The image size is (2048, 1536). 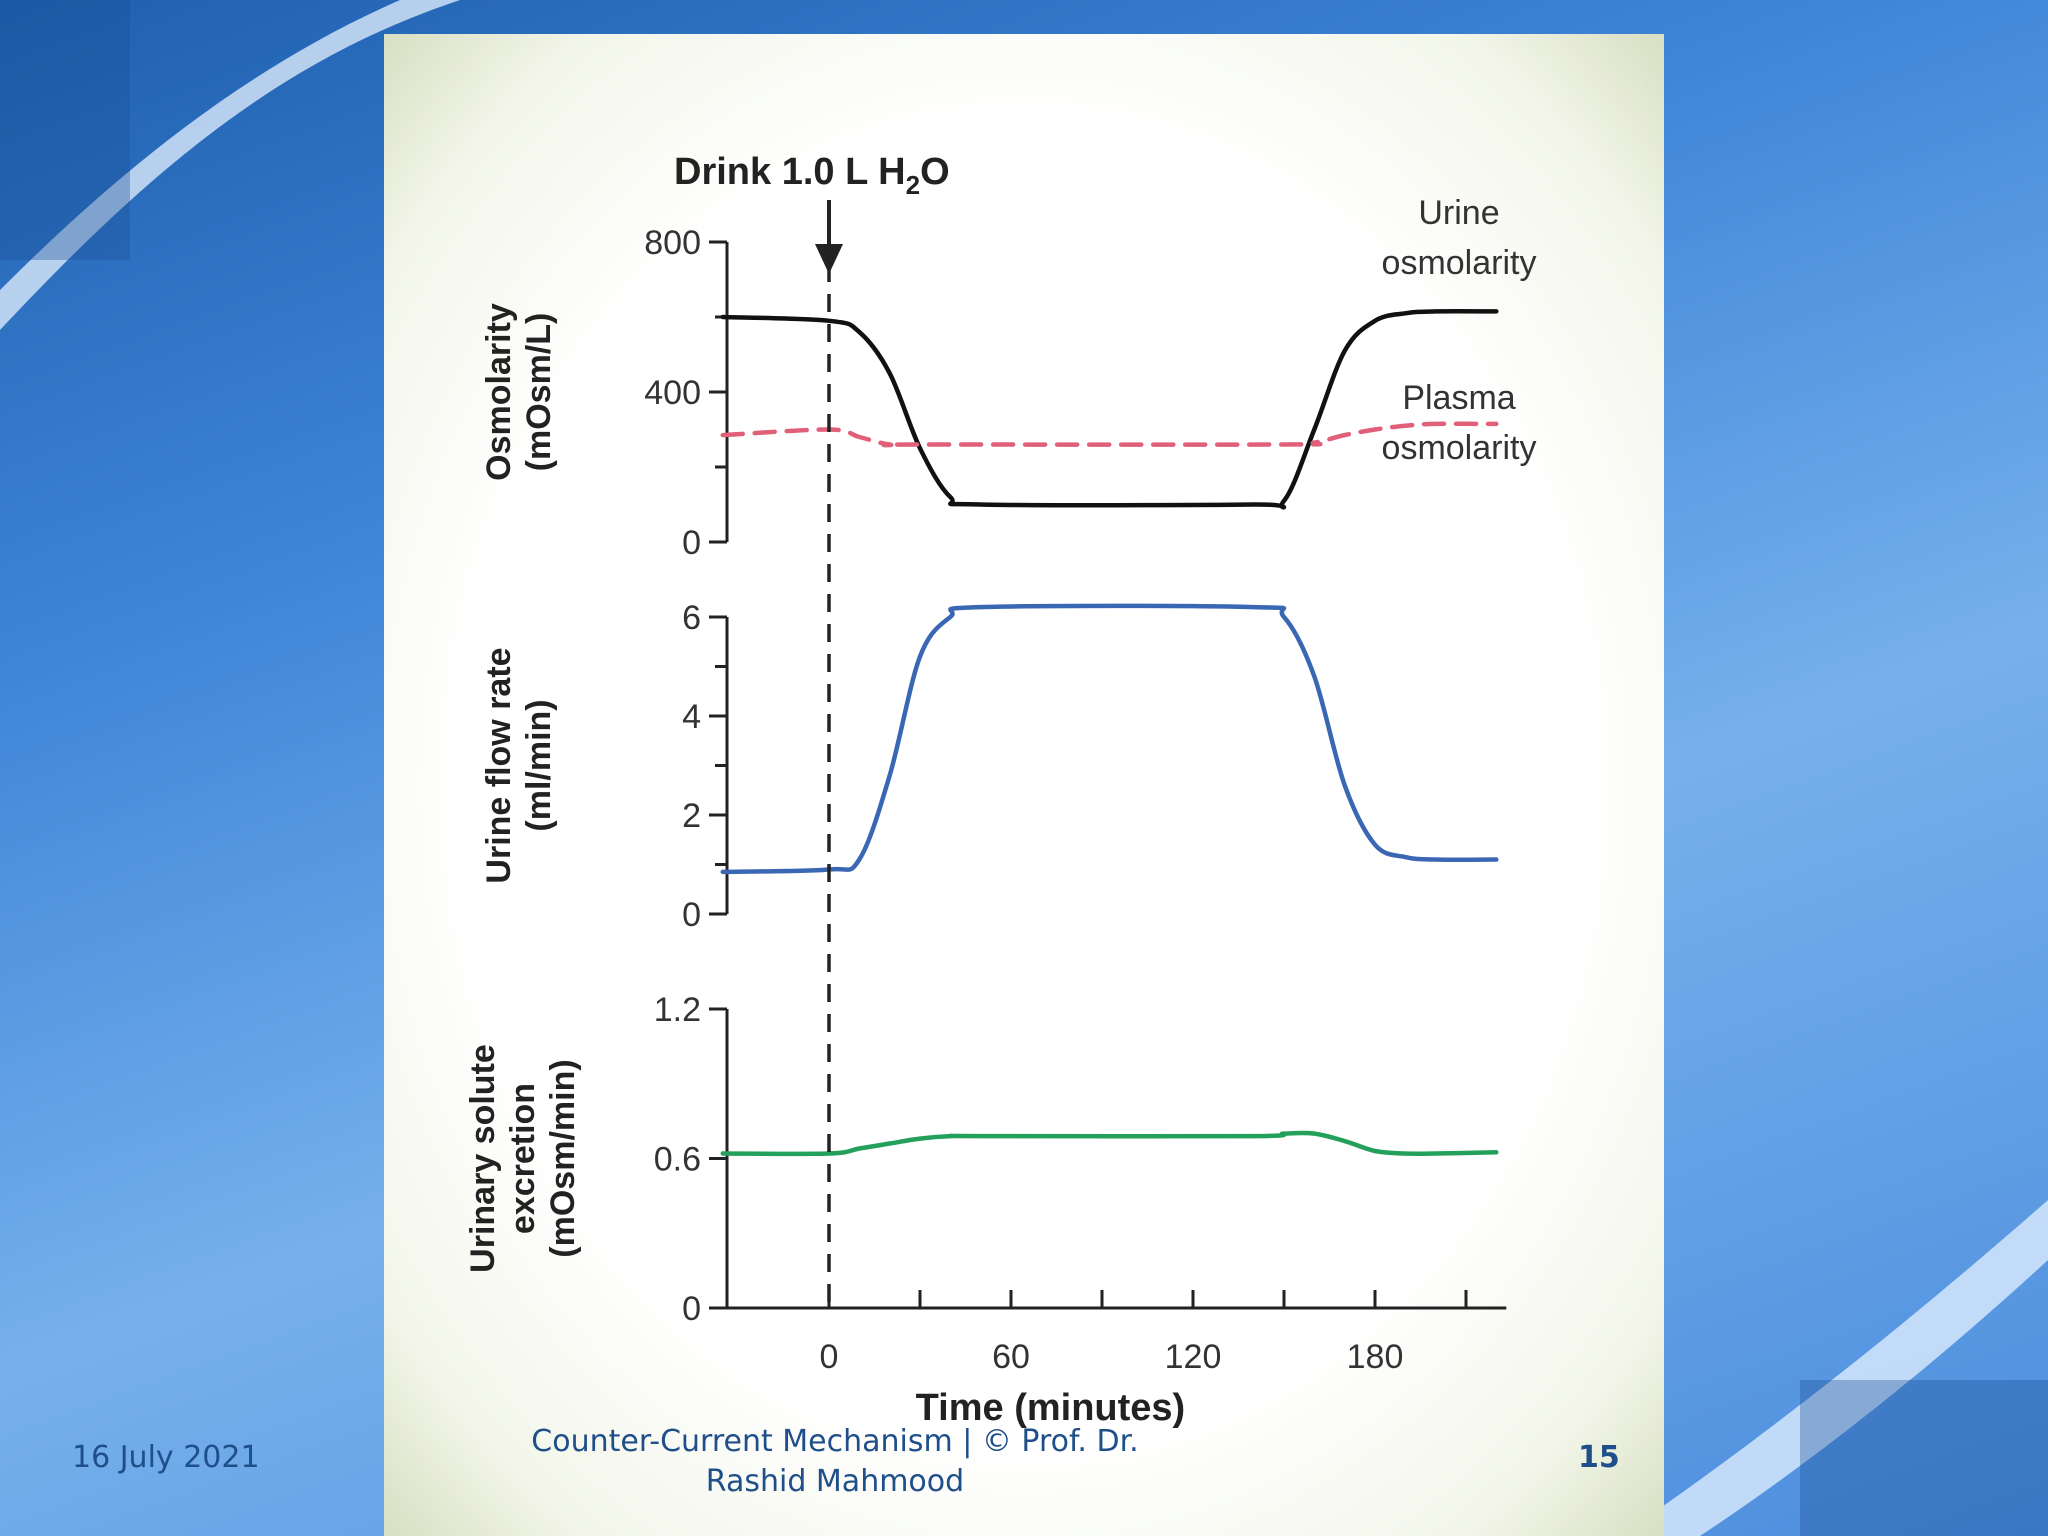 I want to click on y-tick-label-1: 400, so click(x=672, y=393).